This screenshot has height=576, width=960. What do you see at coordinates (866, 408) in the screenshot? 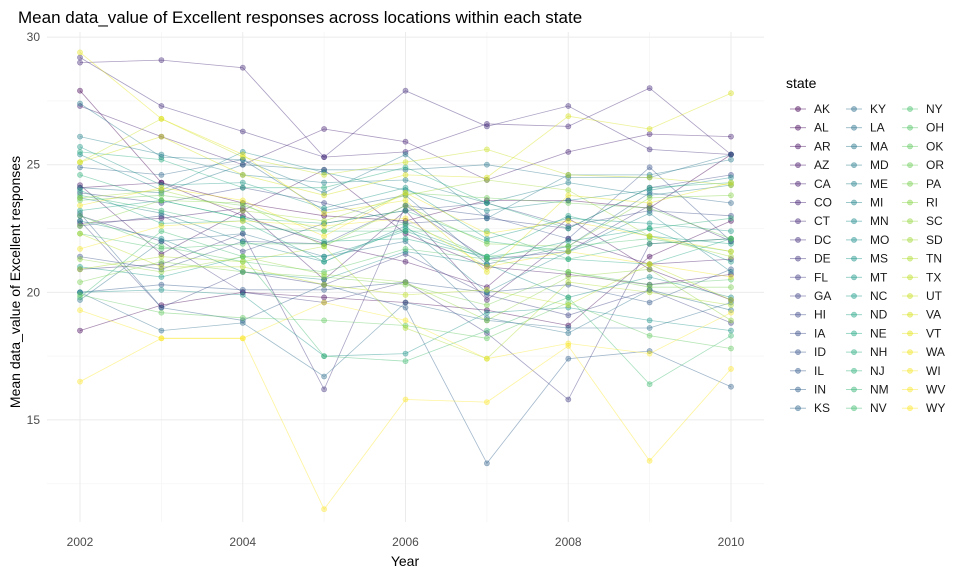
I see `legend-item-nv: NV` at bounding box center [866, 408].